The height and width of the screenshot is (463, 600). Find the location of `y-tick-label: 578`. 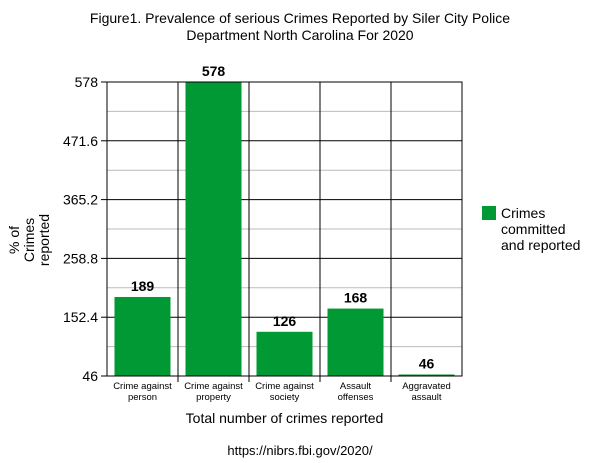

y-tick-label: 578 is located at coordinates (87, 82).